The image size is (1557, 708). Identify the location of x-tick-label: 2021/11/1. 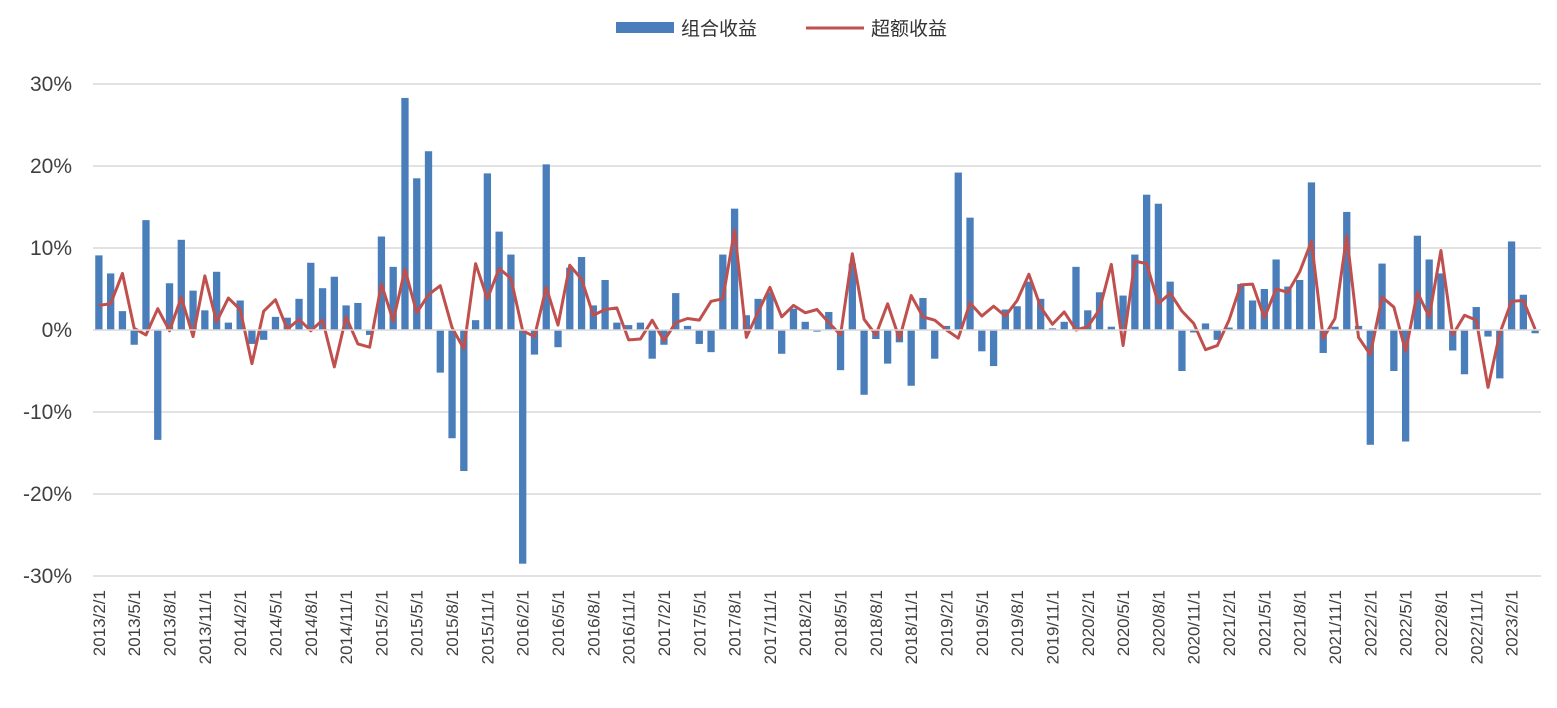
(1335, 627).